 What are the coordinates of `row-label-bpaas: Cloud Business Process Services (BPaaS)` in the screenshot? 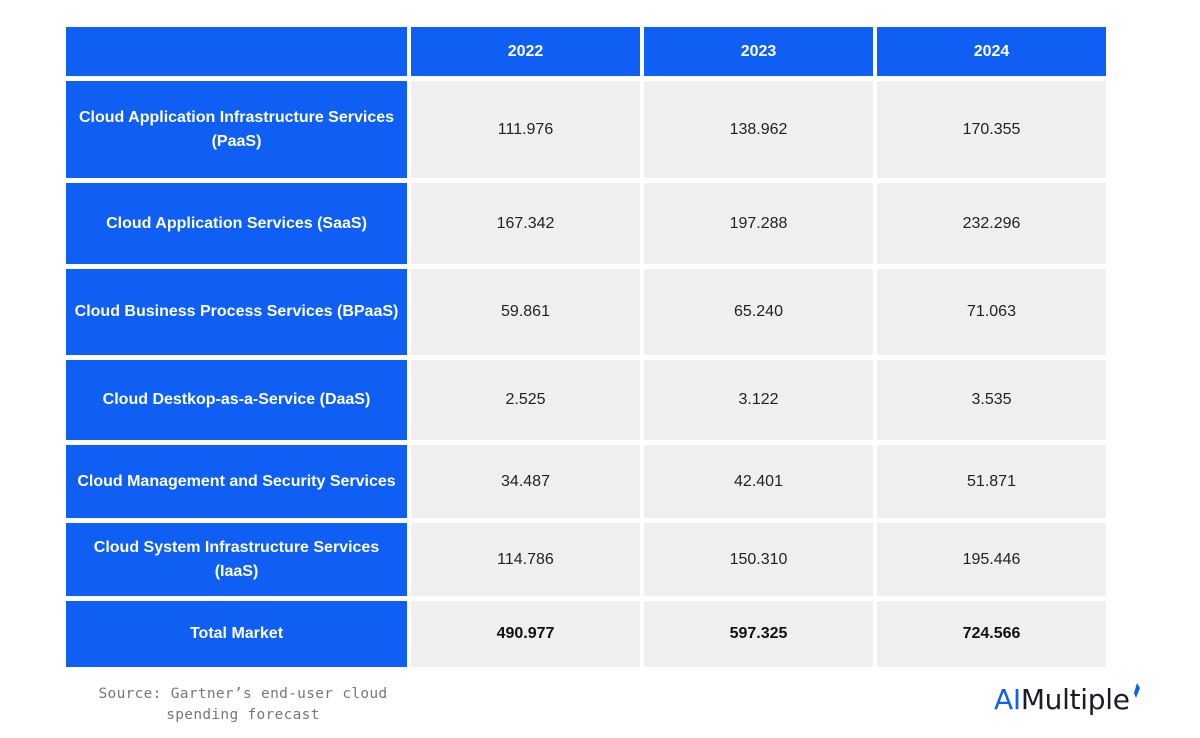 It's located at (236, 312).